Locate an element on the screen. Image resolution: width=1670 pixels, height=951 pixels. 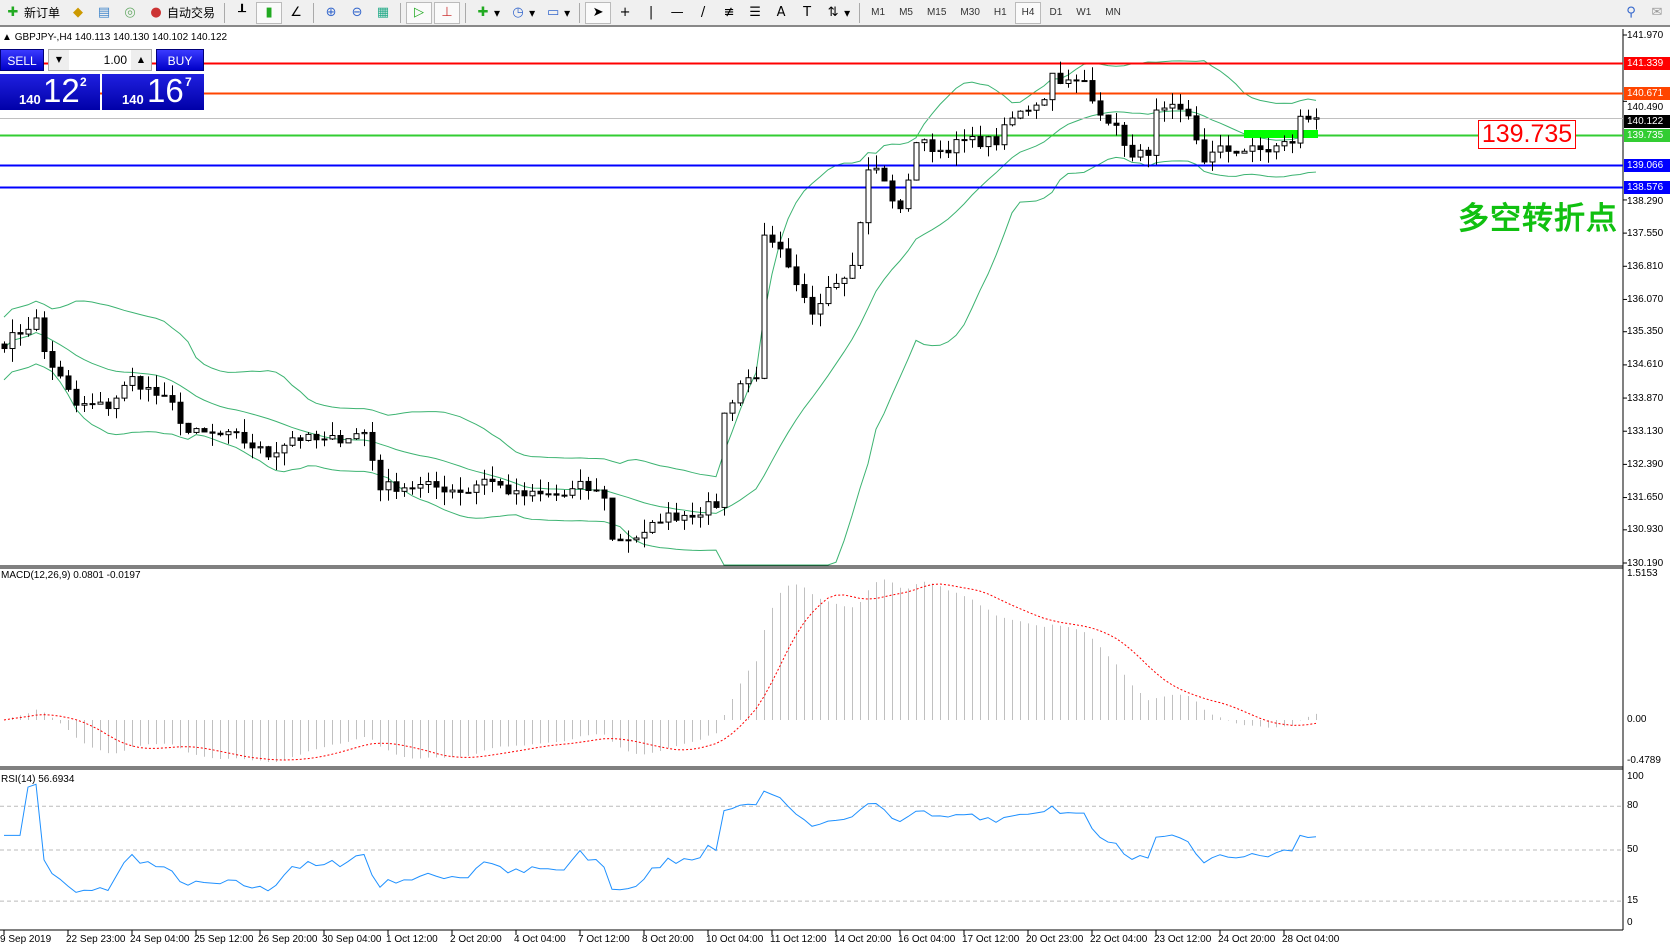
equidistant-channel-button: ≢ is located at coordinates (729, 13).